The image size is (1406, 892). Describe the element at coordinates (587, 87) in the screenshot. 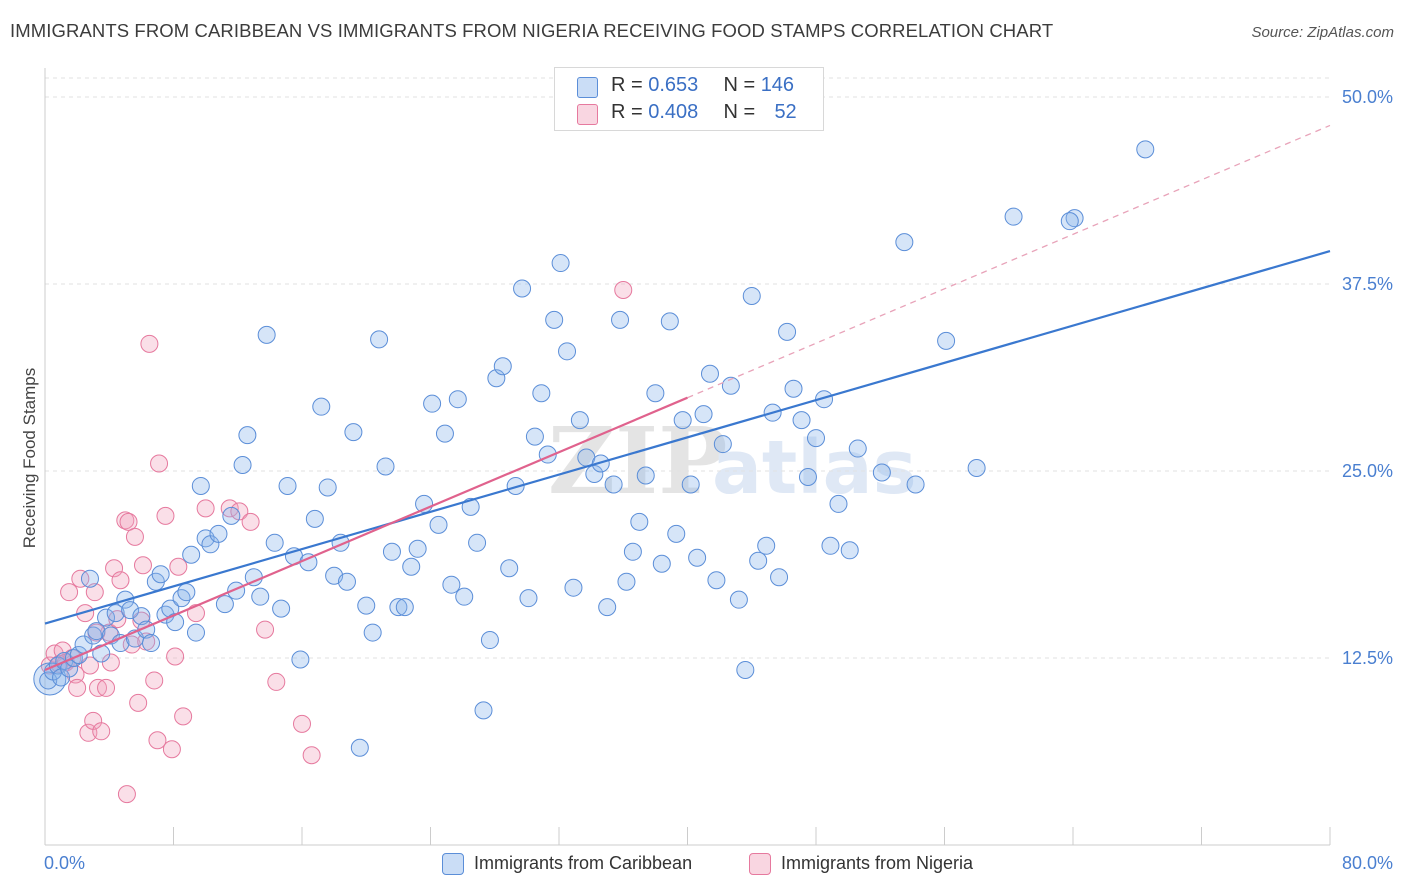

I see `legend-swatch-caribbean` at that location.